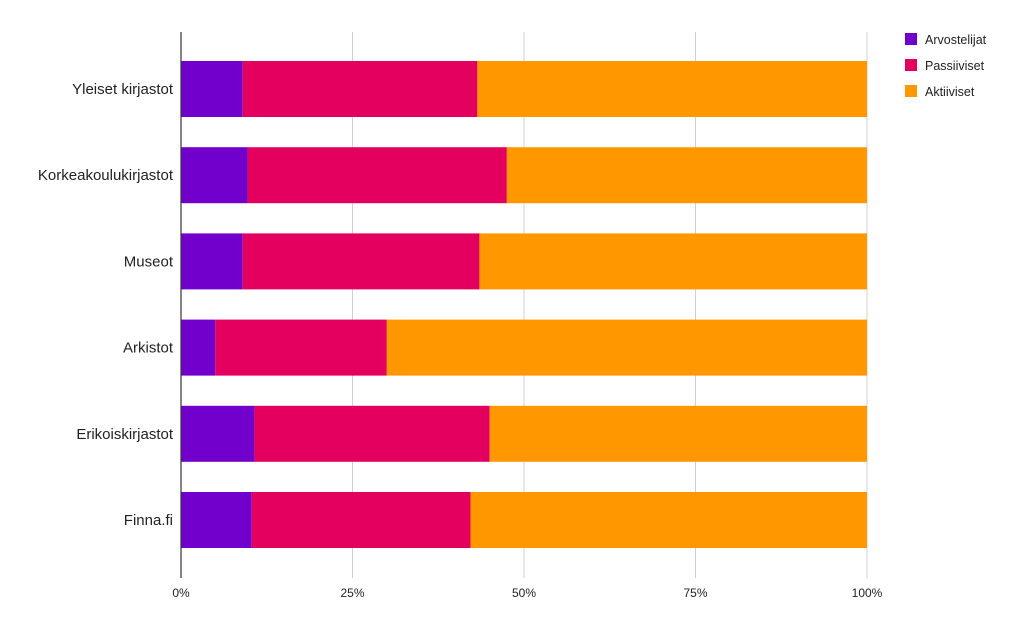 This screenshot has height=638, width=1024. Describe the element at coordinates (955, 66) in the screenshot. I see `legend-label: Passiiviset` at that location.